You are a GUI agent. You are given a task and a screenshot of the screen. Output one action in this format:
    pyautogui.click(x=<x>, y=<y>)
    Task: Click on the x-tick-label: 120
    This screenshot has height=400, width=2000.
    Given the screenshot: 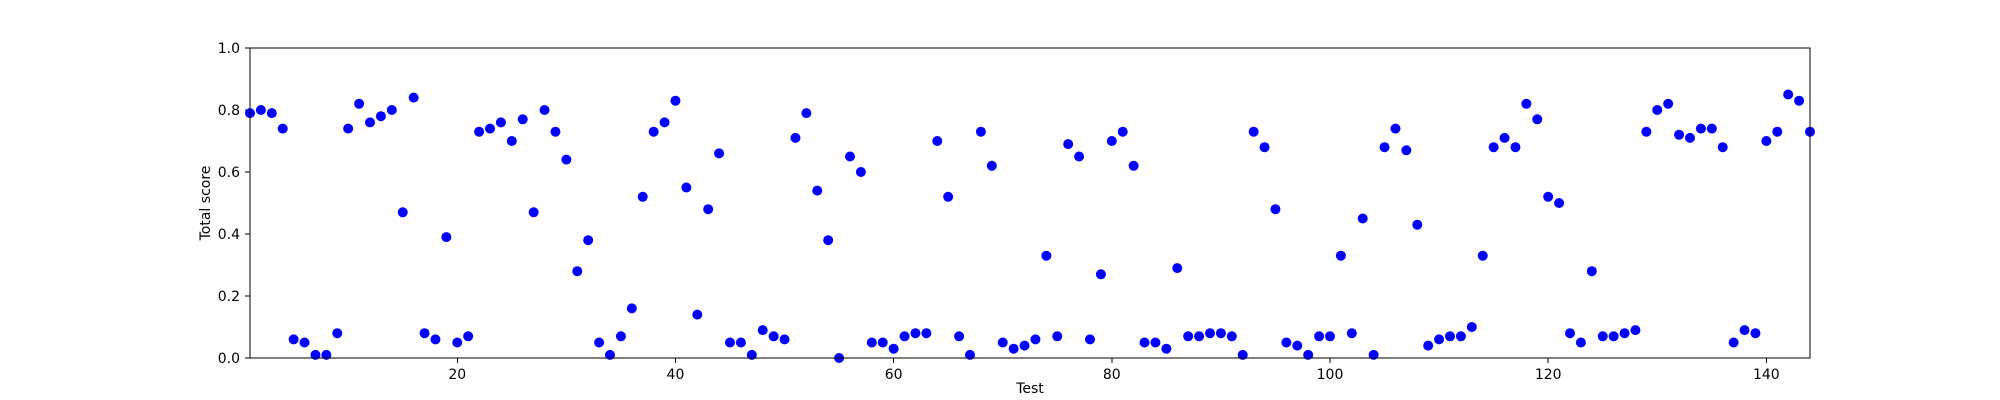 What is the action you would take?
    pyautogui.click(x=1548, y=375)
    